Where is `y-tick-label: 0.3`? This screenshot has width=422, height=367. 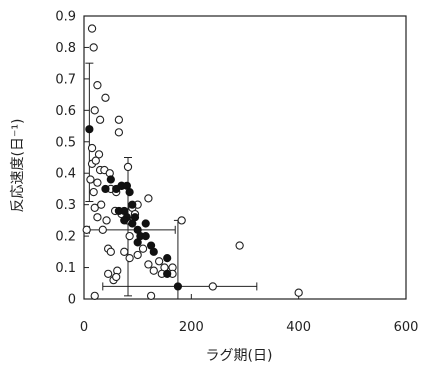 y-tick-label: 0.3 is located at coordinates (65, 205).